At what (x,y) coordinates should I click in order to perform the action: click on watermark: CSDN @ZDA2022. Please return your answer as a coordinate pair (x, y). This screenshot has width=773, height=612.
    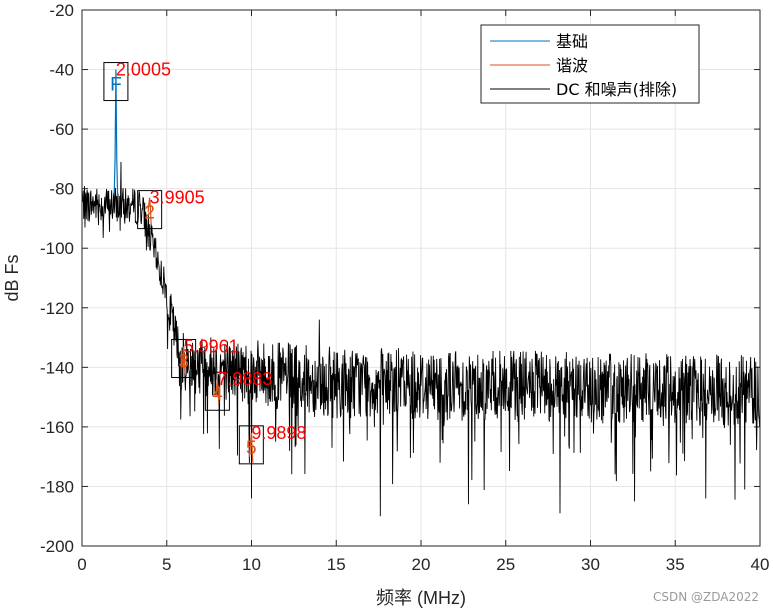
    Looking at the image, I should click on (705, 597).